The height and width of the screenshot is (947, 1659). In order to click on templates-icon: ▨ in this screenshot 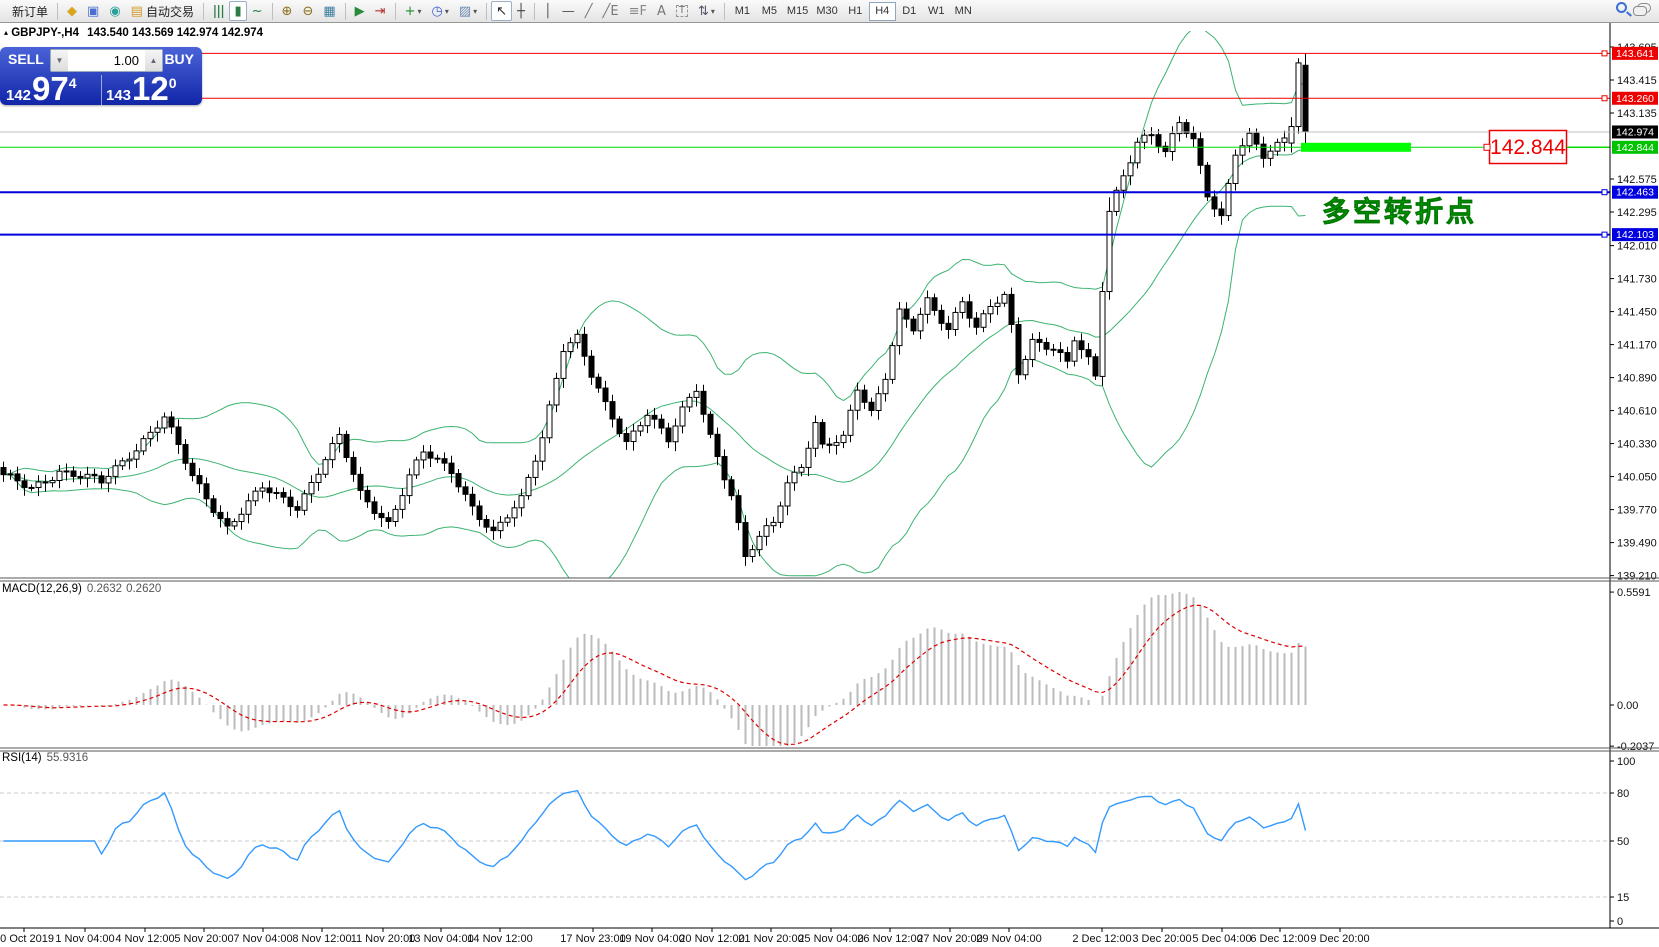, I will do `click(465, 11)`.